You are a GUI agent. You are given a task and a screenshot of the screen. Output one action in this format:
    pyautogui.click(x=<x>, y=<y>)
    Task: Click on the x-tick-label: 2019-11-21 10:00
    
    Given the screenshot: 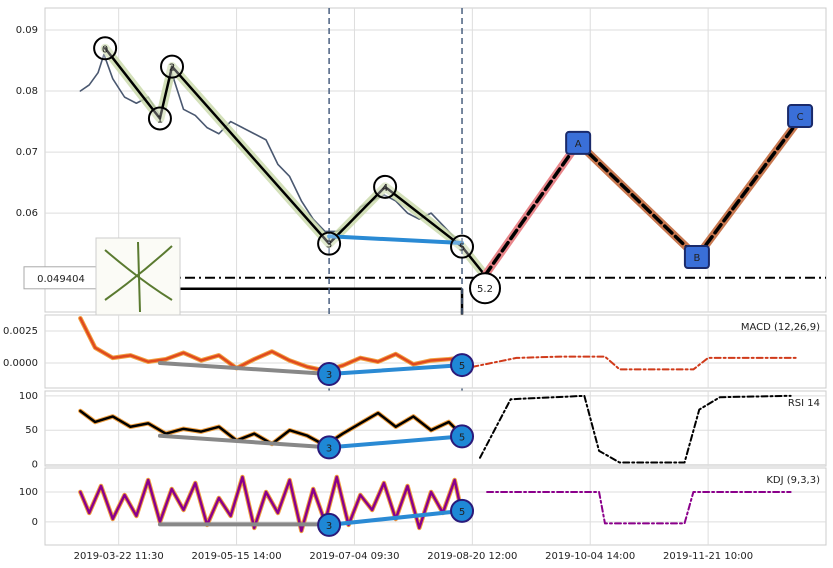 What is the action you would take?
    pyautogui.click(x=708, y=556)
    